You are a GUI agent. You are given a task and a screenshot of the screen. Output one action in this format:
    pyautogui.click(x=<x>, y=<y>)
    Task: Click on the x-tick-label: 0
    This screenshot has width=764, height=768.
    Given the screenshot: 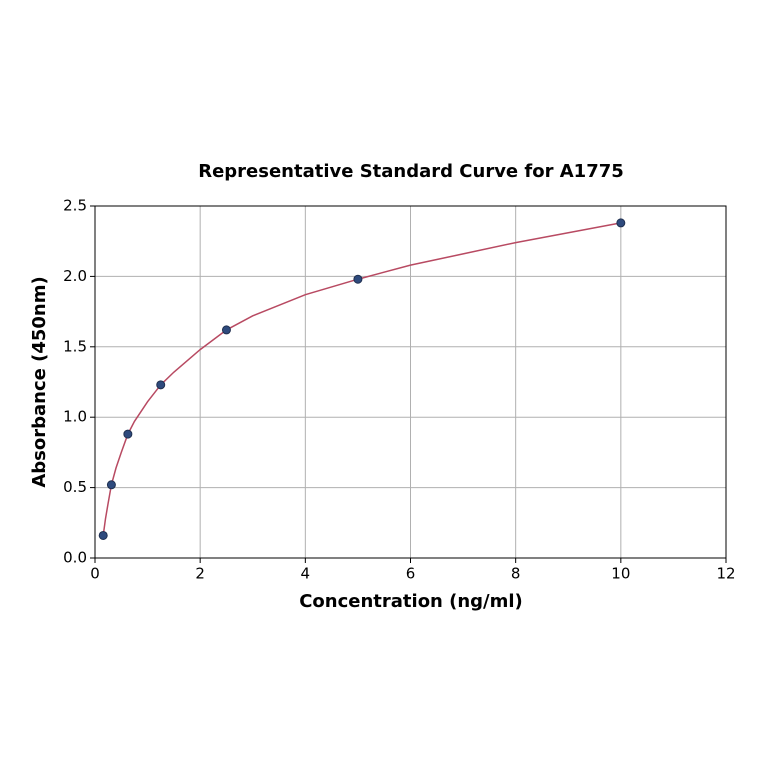 What is the action you would take?
    pyautogui.click(x=95, y=574)
    